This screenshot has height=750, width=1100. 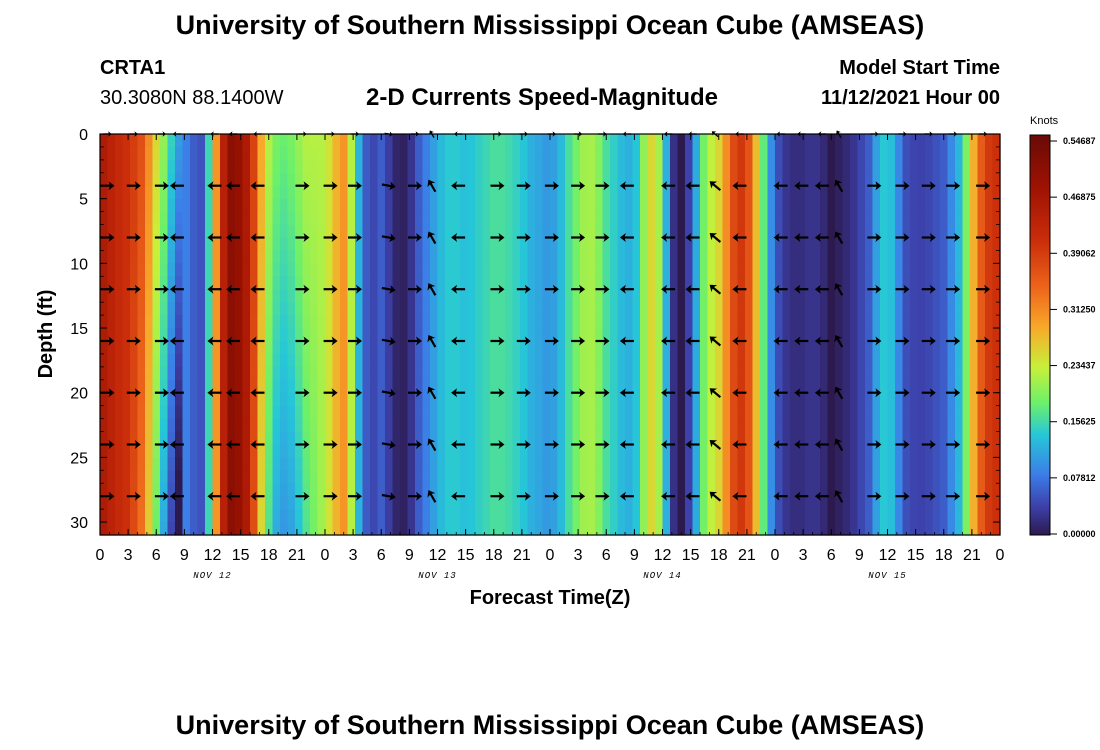 I want to click on day-label: NOV 12, so click(x=212, y=576).